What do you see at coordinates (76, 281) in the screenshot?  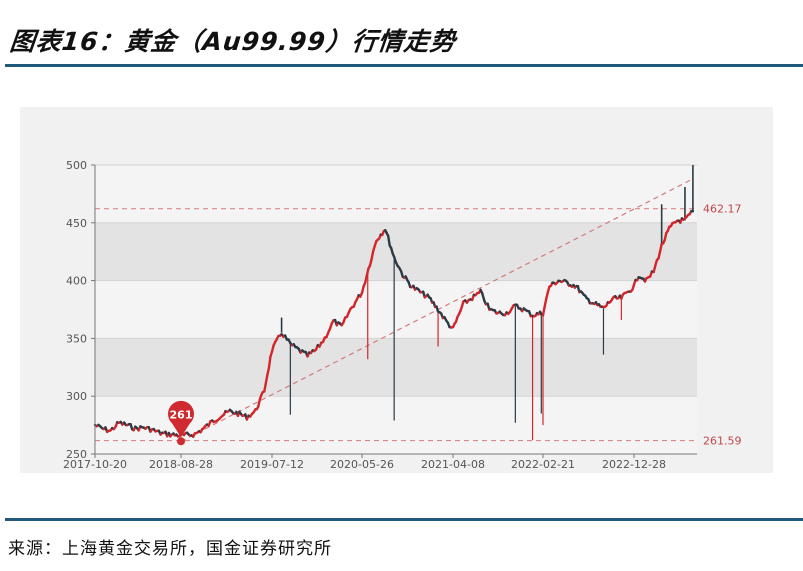 I see `y-tick-label: 400` at bounding box center [76, 281].